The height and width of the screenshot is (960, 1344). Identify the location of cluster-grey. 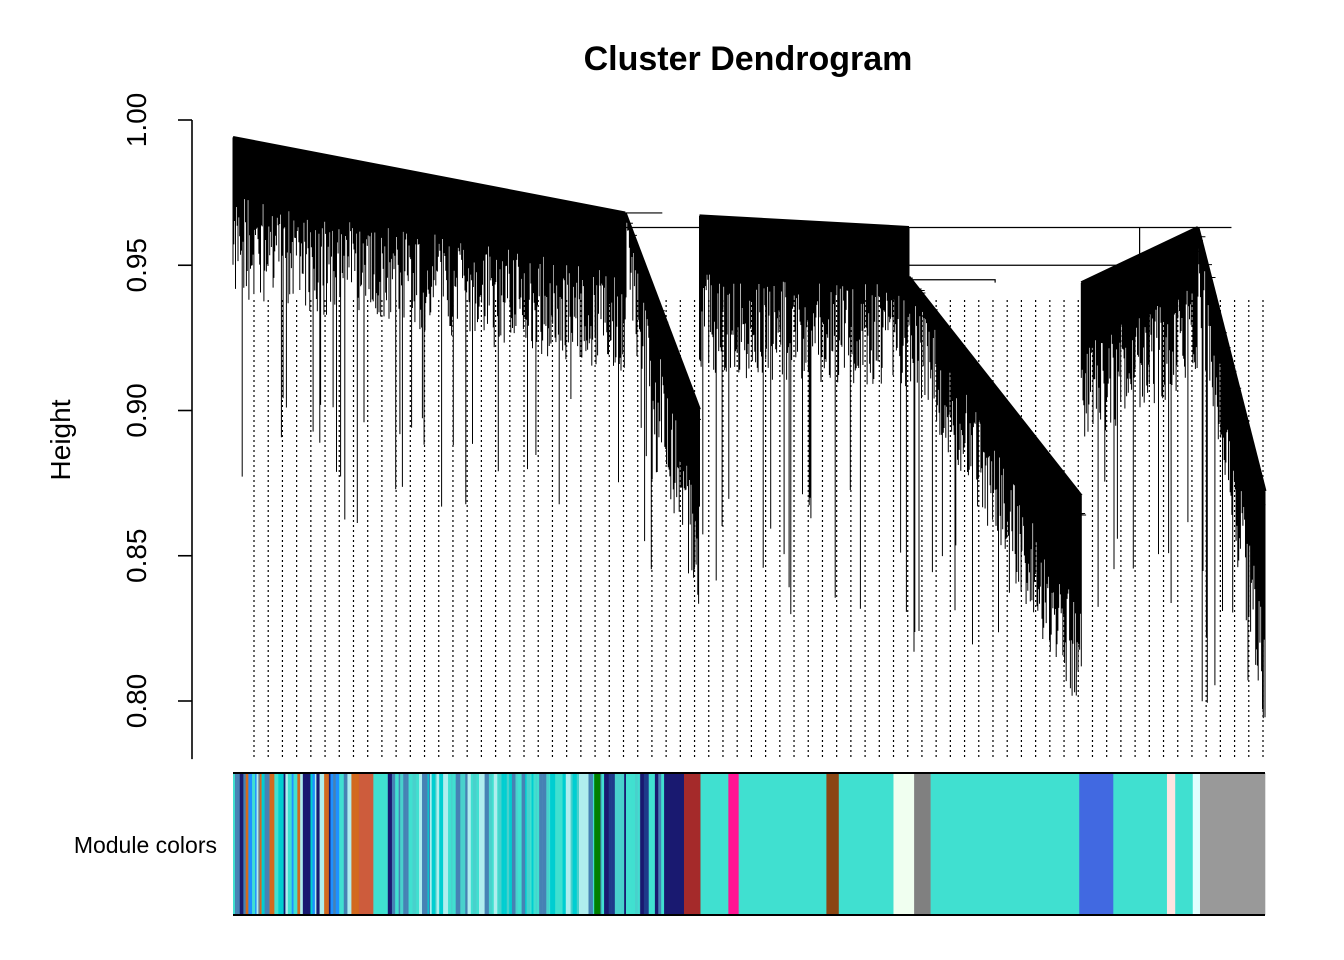
(1231, 473).